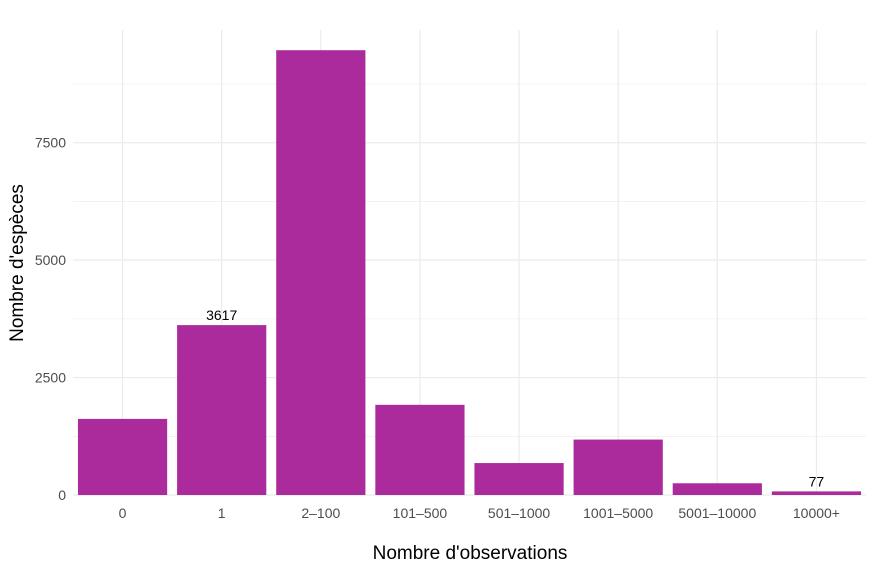 This screenshot has height=570, width=876. I want to click on x-tick-label: 1, so click(222, 513).